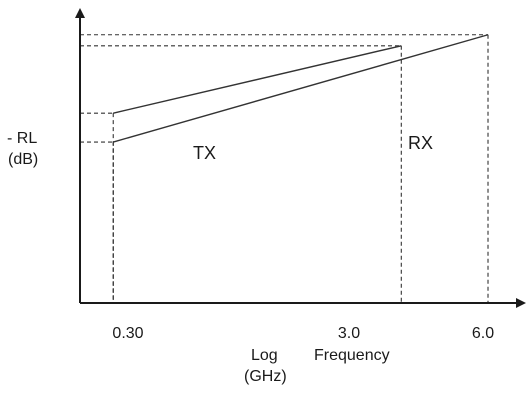 This screenshot has height=419, width=530. Describe the element at coordinates (420, 143) in the screenshot. I see `series-label-rx: RX` at that location.